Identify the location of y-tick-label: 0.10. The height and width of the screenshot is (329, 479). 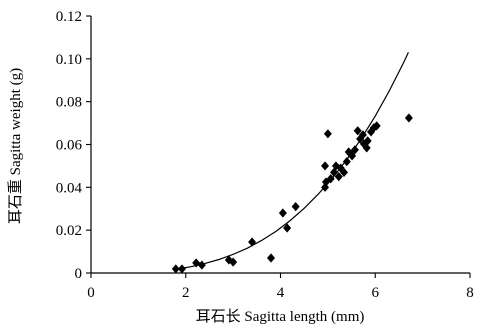
(69, 60).